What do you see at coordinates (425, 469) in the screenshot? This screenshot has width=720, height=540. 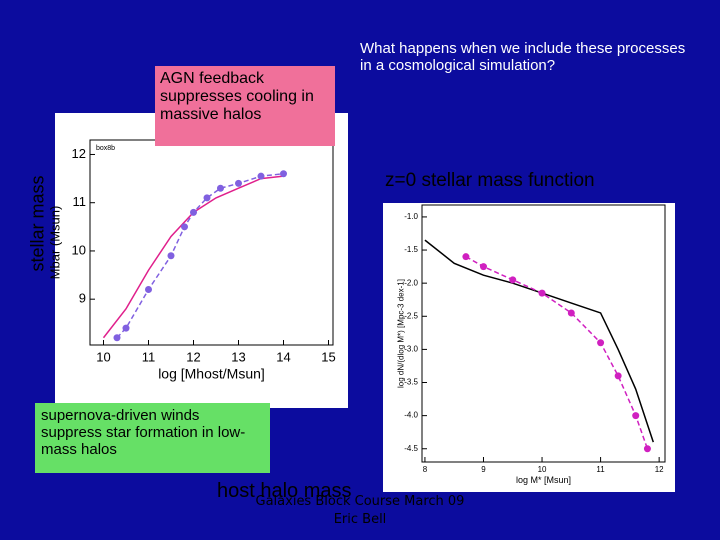 I see `x-tick-label: 8` at bounding box center [425, 469].